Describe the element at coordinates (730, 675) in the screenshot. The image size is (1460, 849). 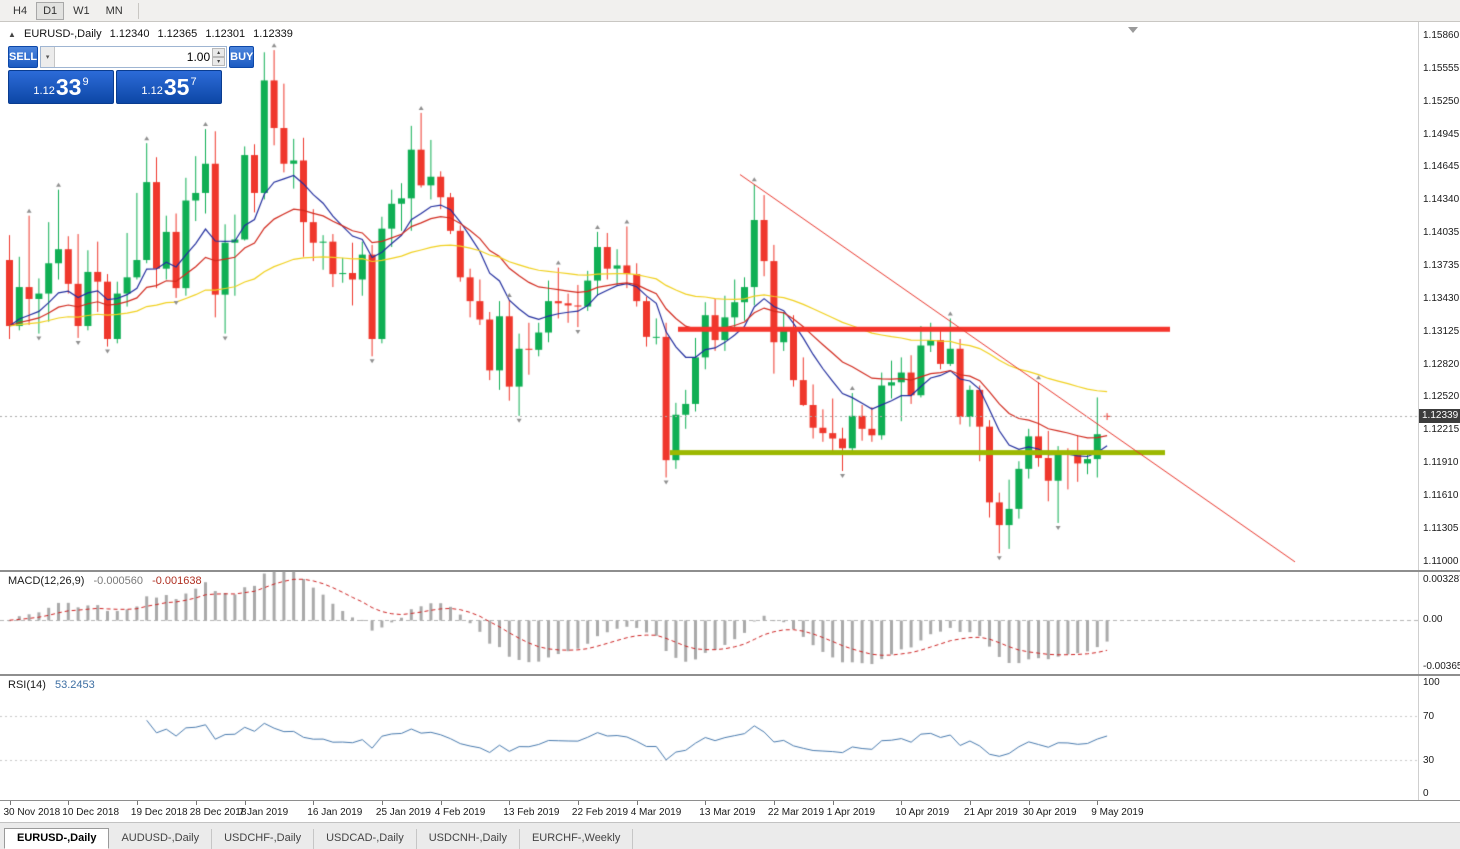
I see `rsi-panel-divider` at that location.